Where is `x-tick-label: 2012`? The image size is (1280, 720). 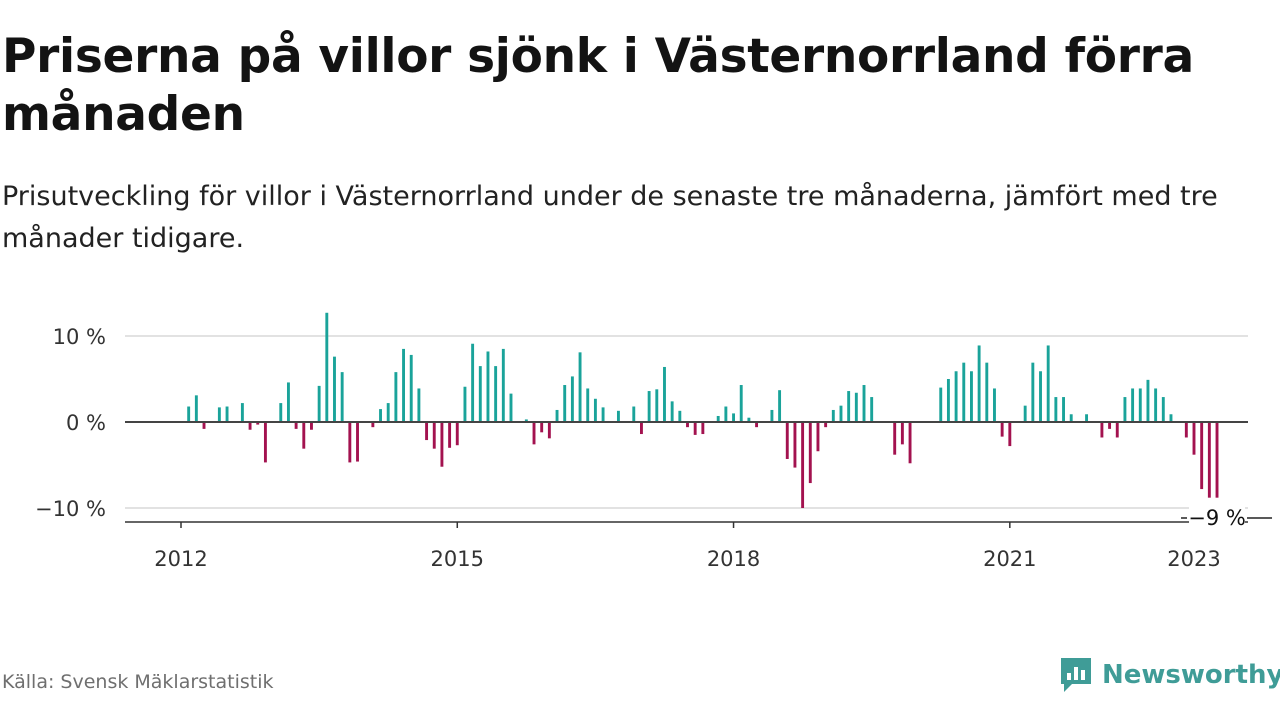
x-tick-label: 2012 is located at coordinates (180, 559).